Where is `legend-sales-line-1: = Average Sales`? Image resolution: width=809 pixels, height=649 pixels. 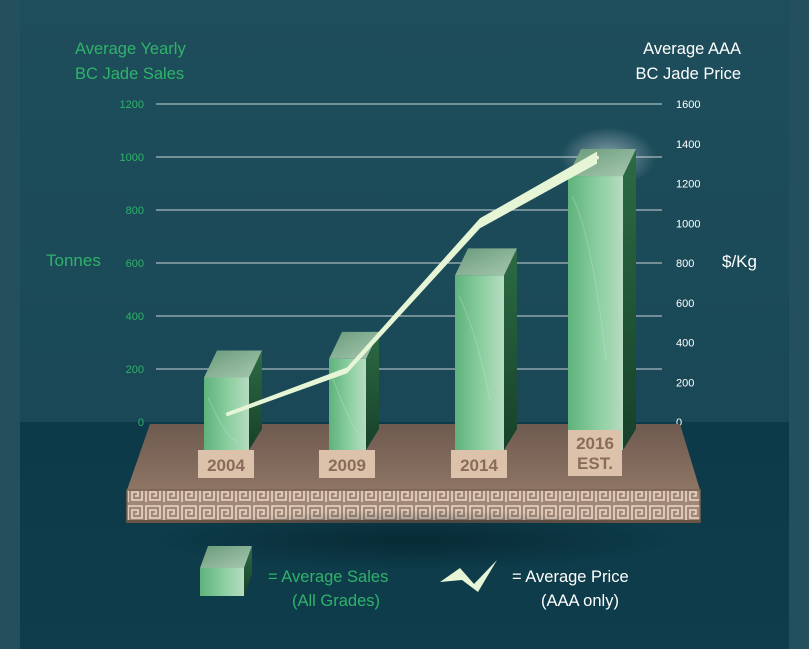 legend-sales-line-1: = Average Sales is located at coordinates (328, 577).